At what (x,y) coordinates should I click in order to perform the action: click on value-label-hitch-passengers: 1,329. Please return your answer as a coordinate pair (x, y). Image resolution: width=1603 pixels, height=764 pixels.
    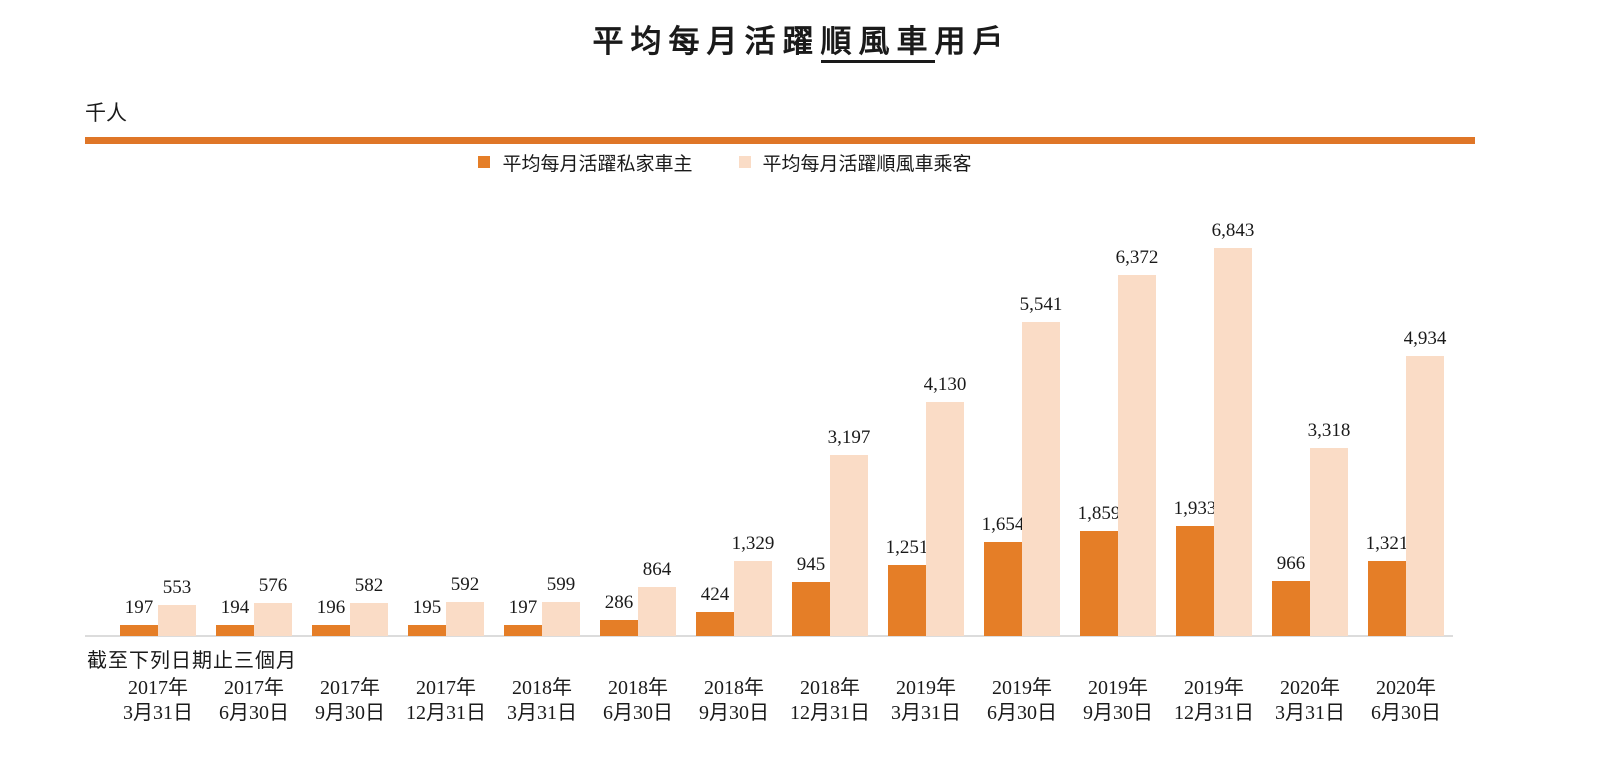
    Looking at the image, I should click on (753, 543).